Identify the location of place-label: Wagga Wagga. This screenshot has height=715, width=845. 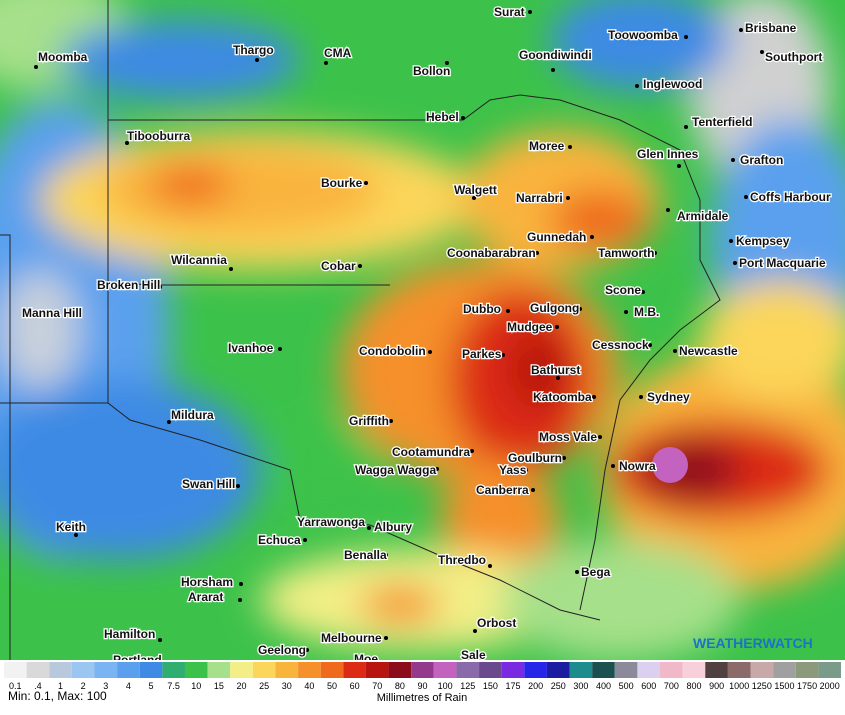
(395, 470).